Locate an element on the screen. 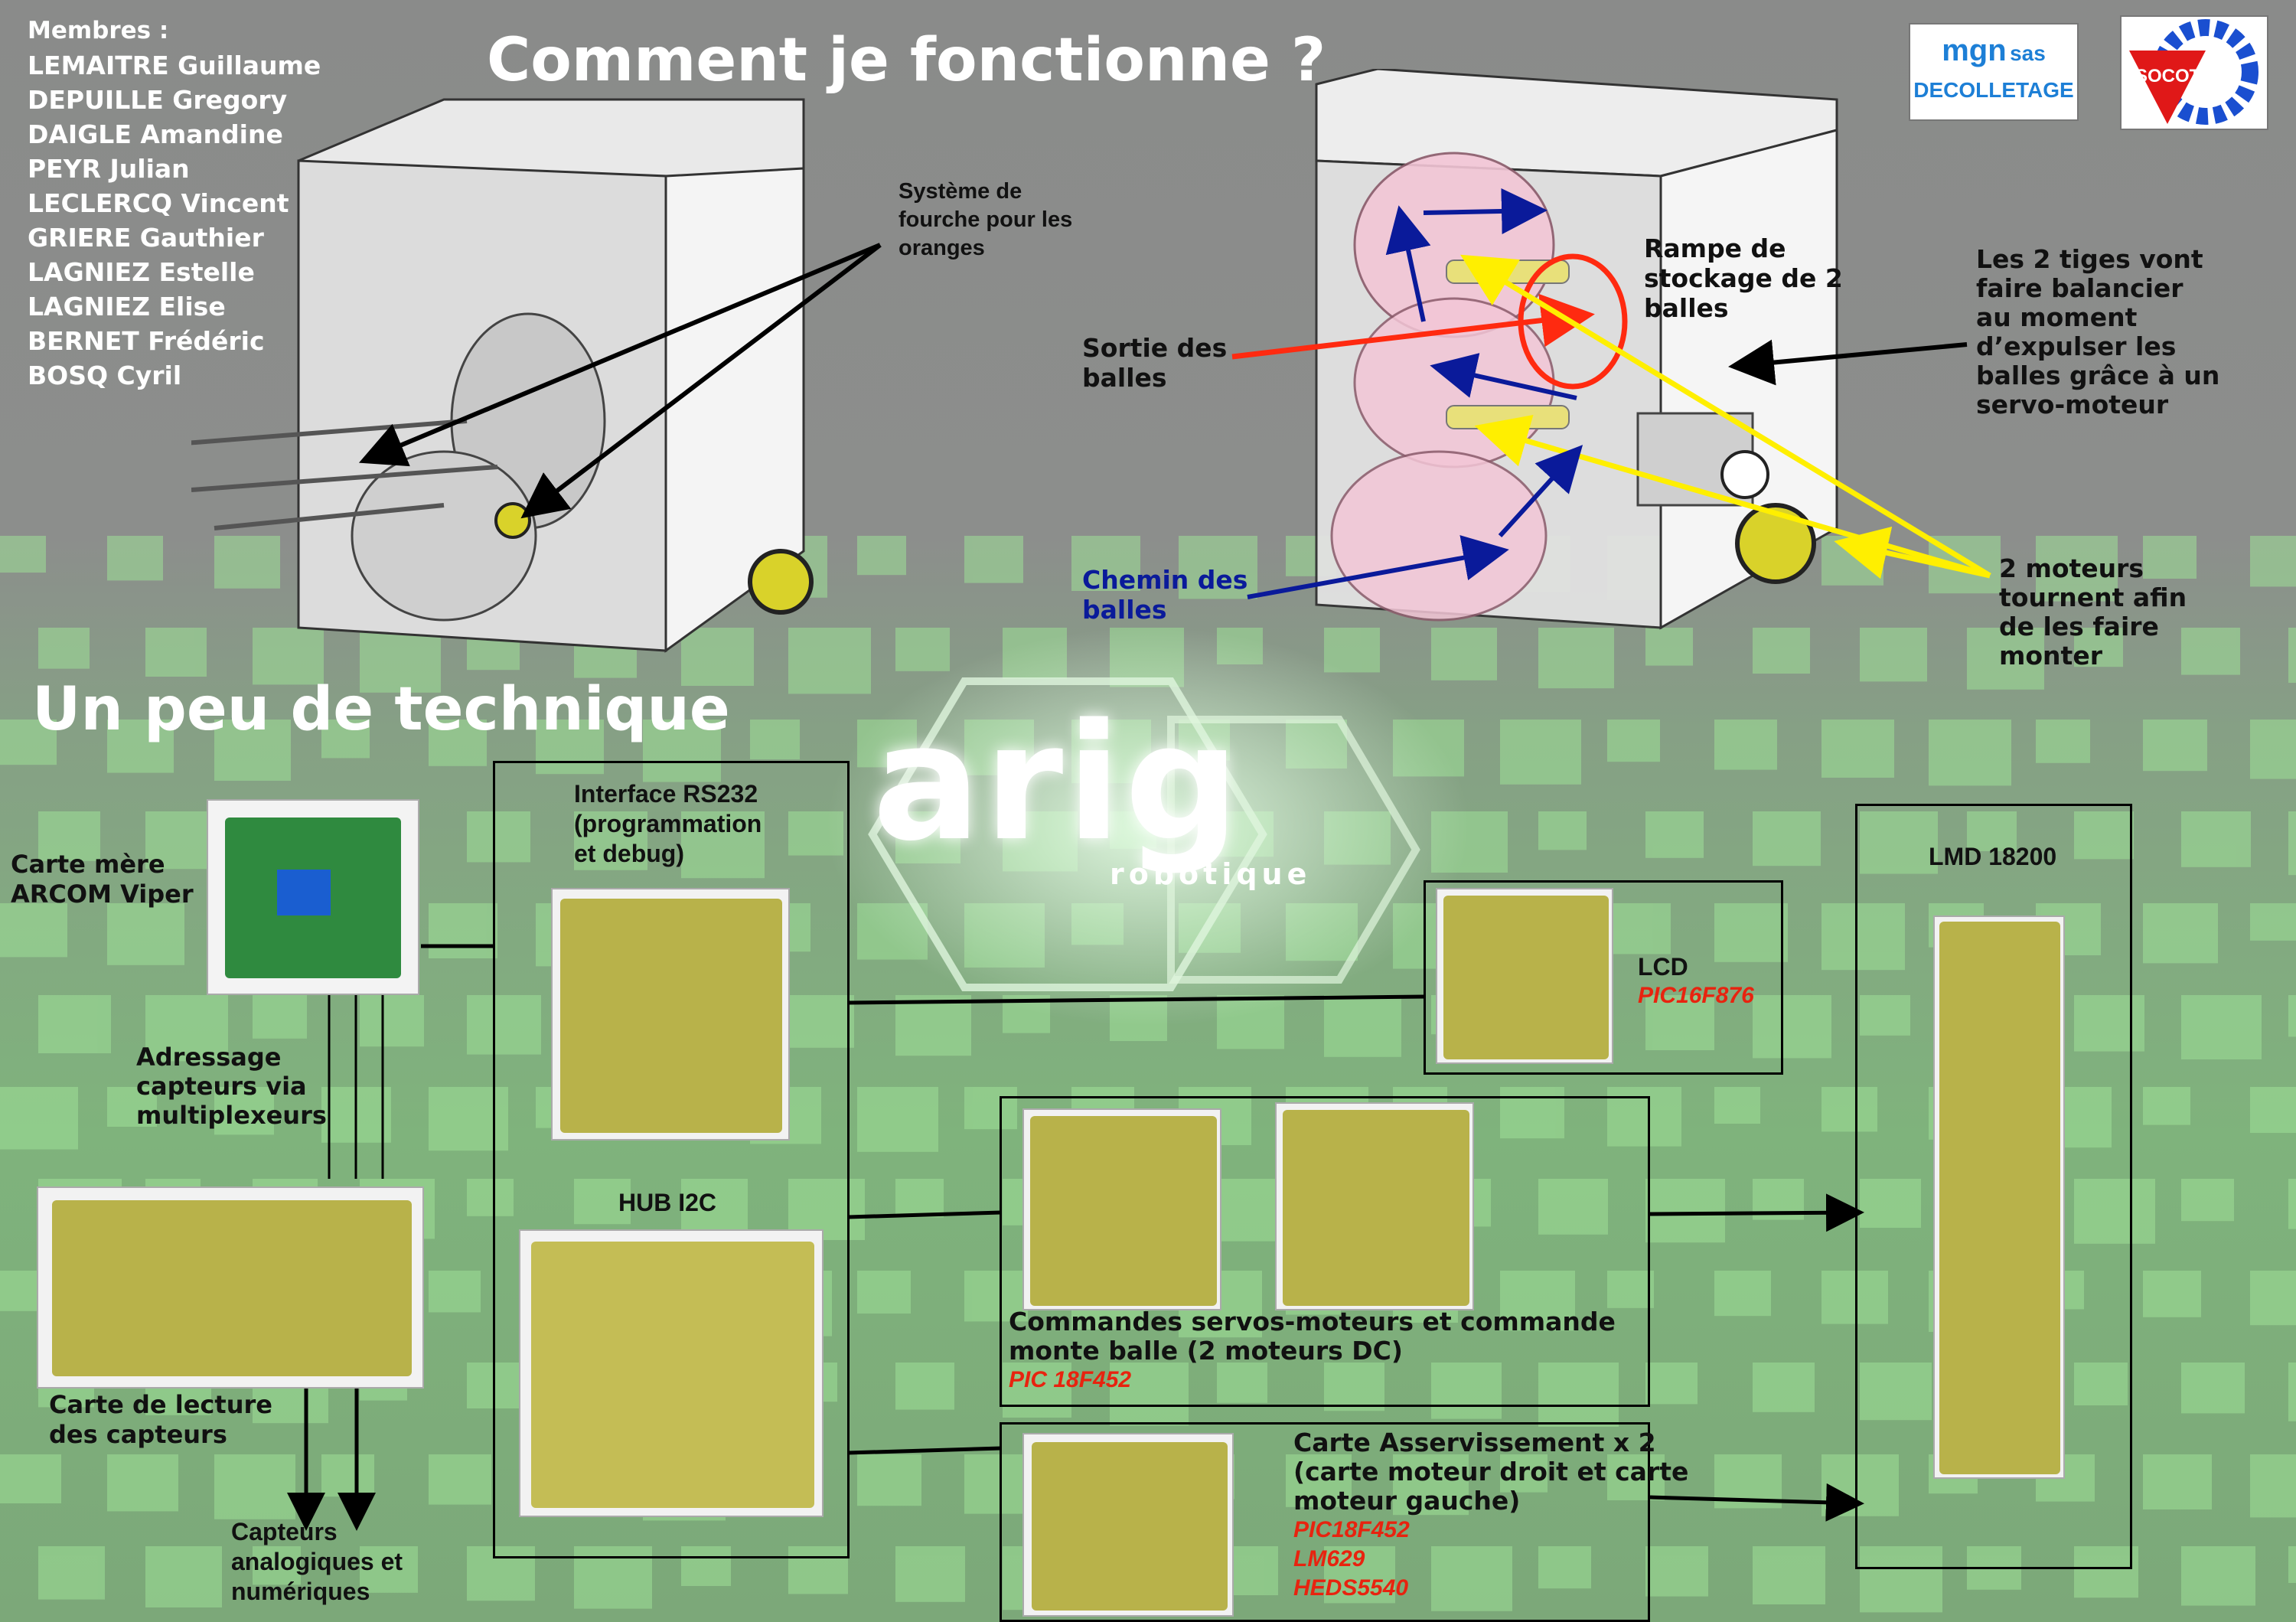 This screenshot has height=1622, width=2296. ramp-label-line: Rampe de is located at coordinates (1715, 248).